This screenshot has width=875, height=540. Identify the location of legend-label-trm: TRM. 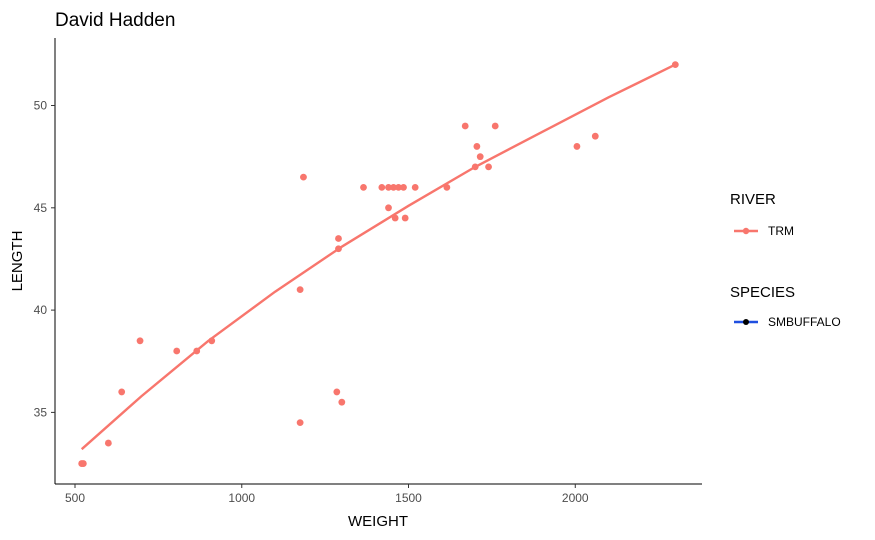
(781, 231).